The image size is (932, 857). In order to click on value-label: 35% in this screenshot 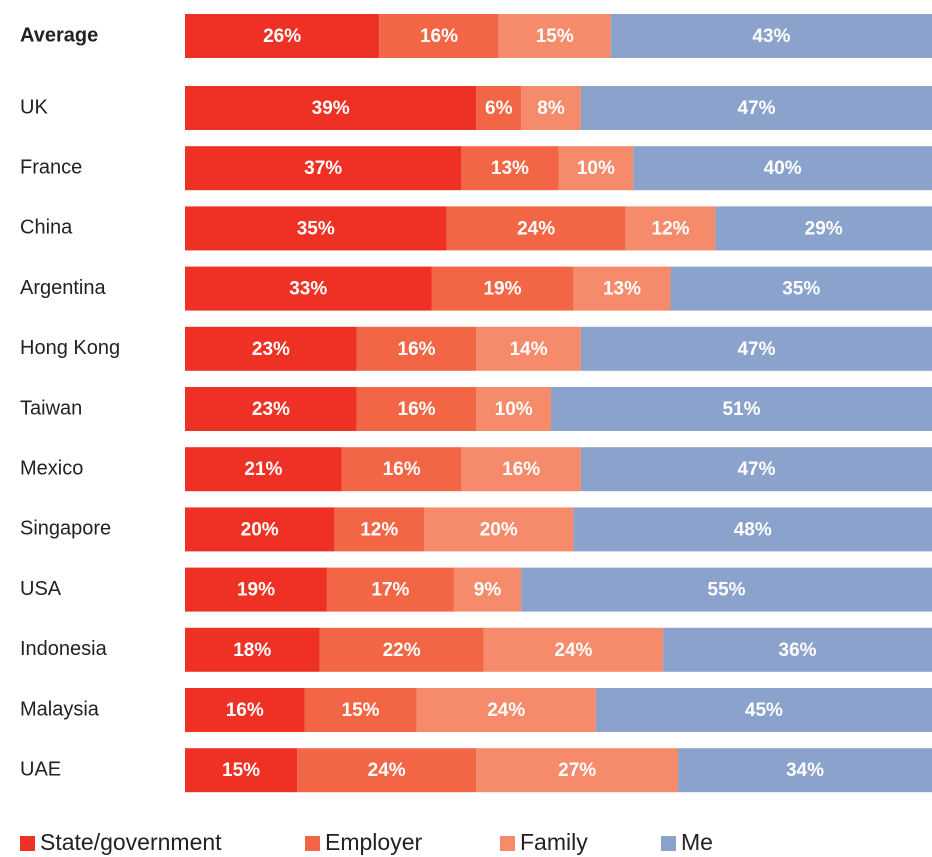, I will do `click(316, 228)`.